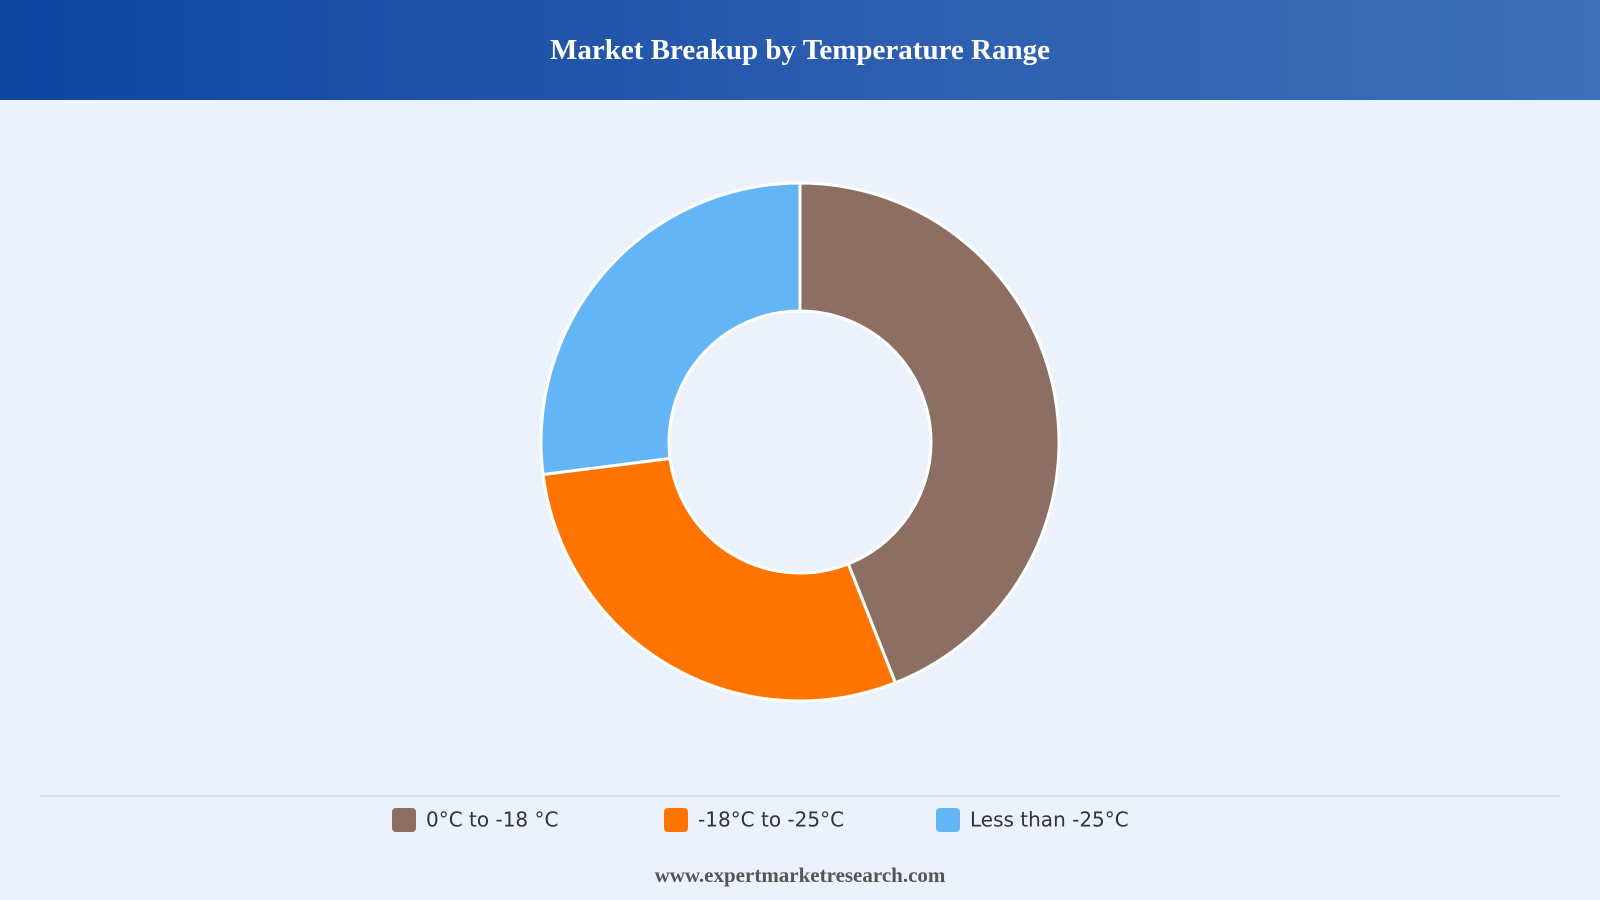 This screenshot has width=1600, height=900. I want to click on header: Market Breakup by Temperature Range, so click(800, 50).